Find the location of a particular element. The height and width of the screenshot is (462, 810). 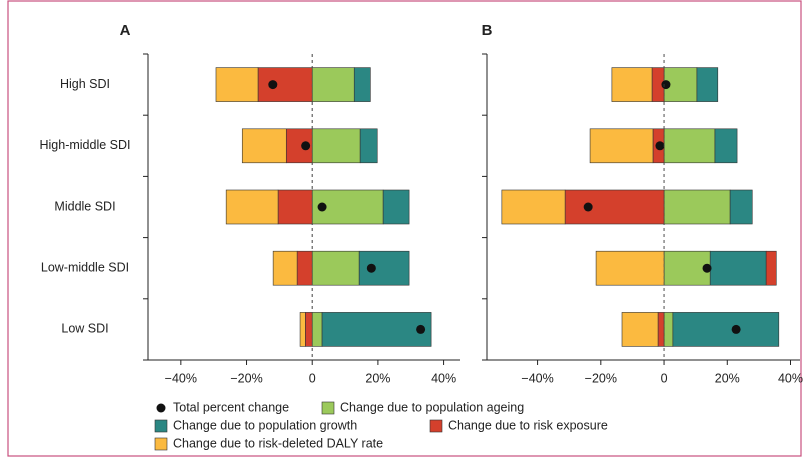

category-label: High-middle SDI is located at coordinates (84, 145).